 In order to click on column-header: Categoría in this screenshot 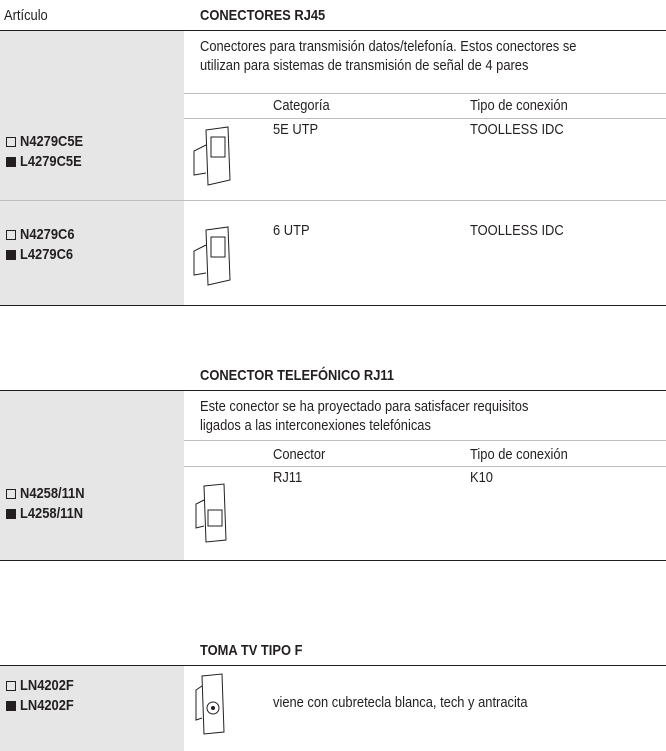, I will do `click(301, 105)`.